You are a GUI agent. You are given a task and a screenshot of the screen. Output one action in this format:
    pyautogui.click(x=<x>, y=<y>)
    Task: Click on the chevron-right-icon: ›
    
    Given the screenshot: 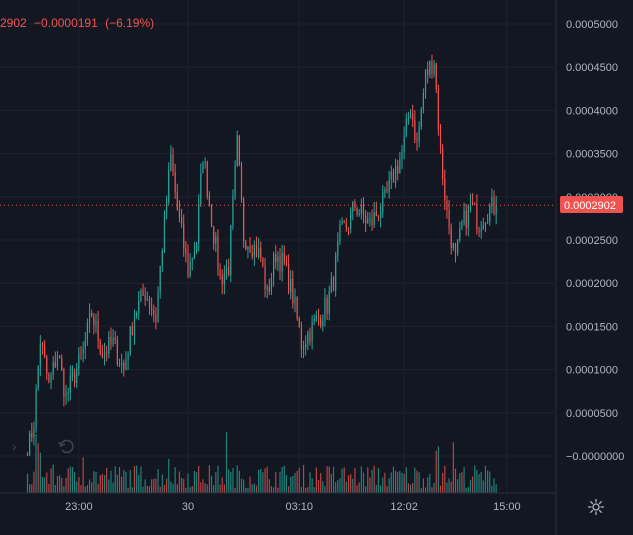 What is the action you would take?
    pyautogui.click(x=14, y=446)
    